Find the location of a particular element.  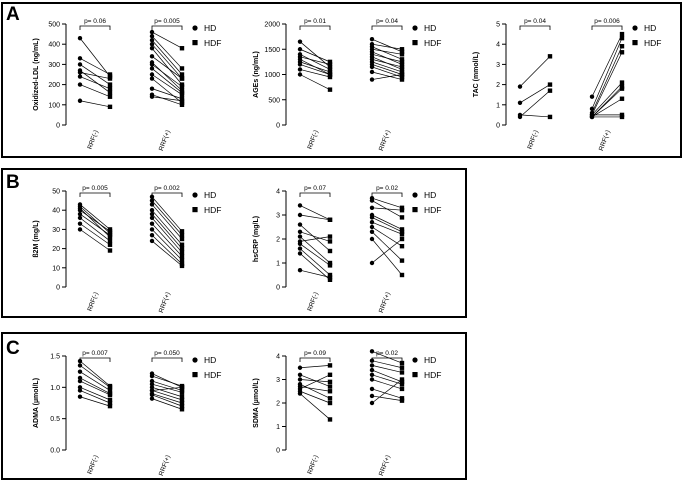

p-value-label: p= 0.07 is located at coordinates (315, 188).